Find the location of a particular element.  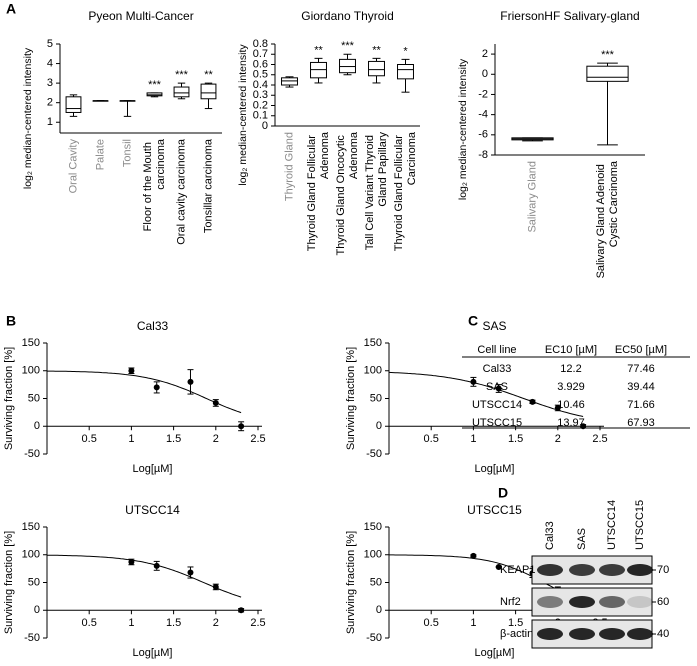

panel-label: B is located at coordinates (11, 321).